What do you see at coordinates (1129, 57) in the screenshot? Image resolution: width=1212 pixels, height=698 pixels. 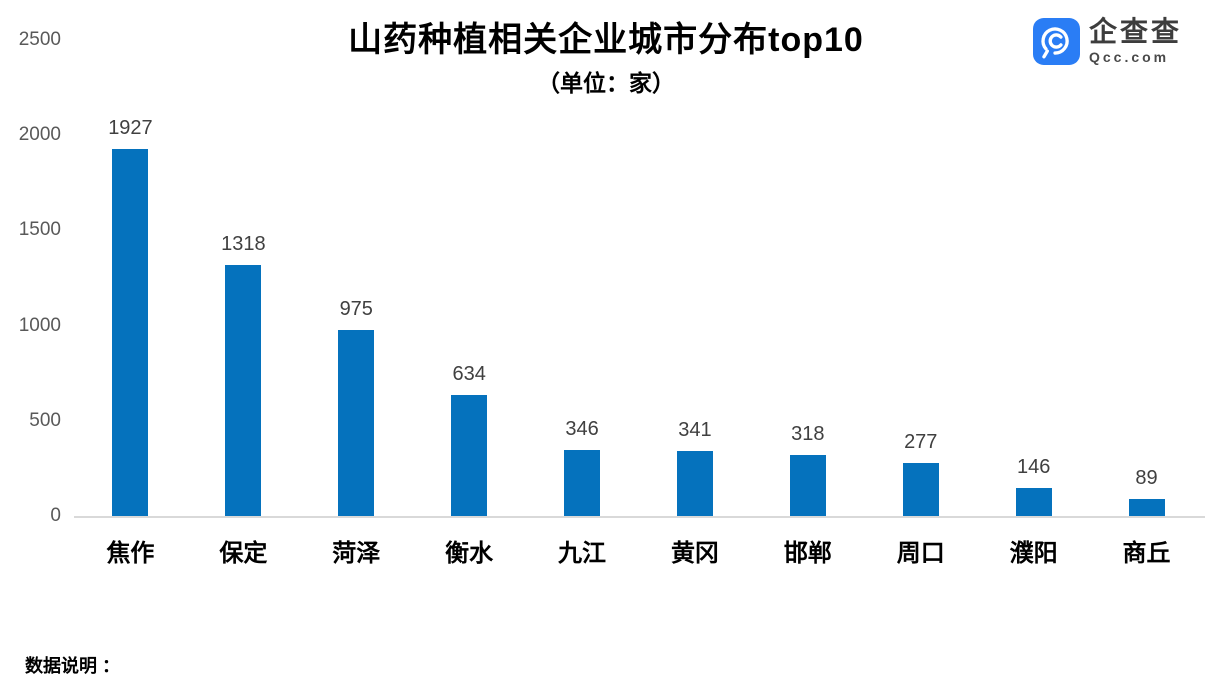 I see `logo-domain: Qcc.com` at bounding box center [1129, 57].